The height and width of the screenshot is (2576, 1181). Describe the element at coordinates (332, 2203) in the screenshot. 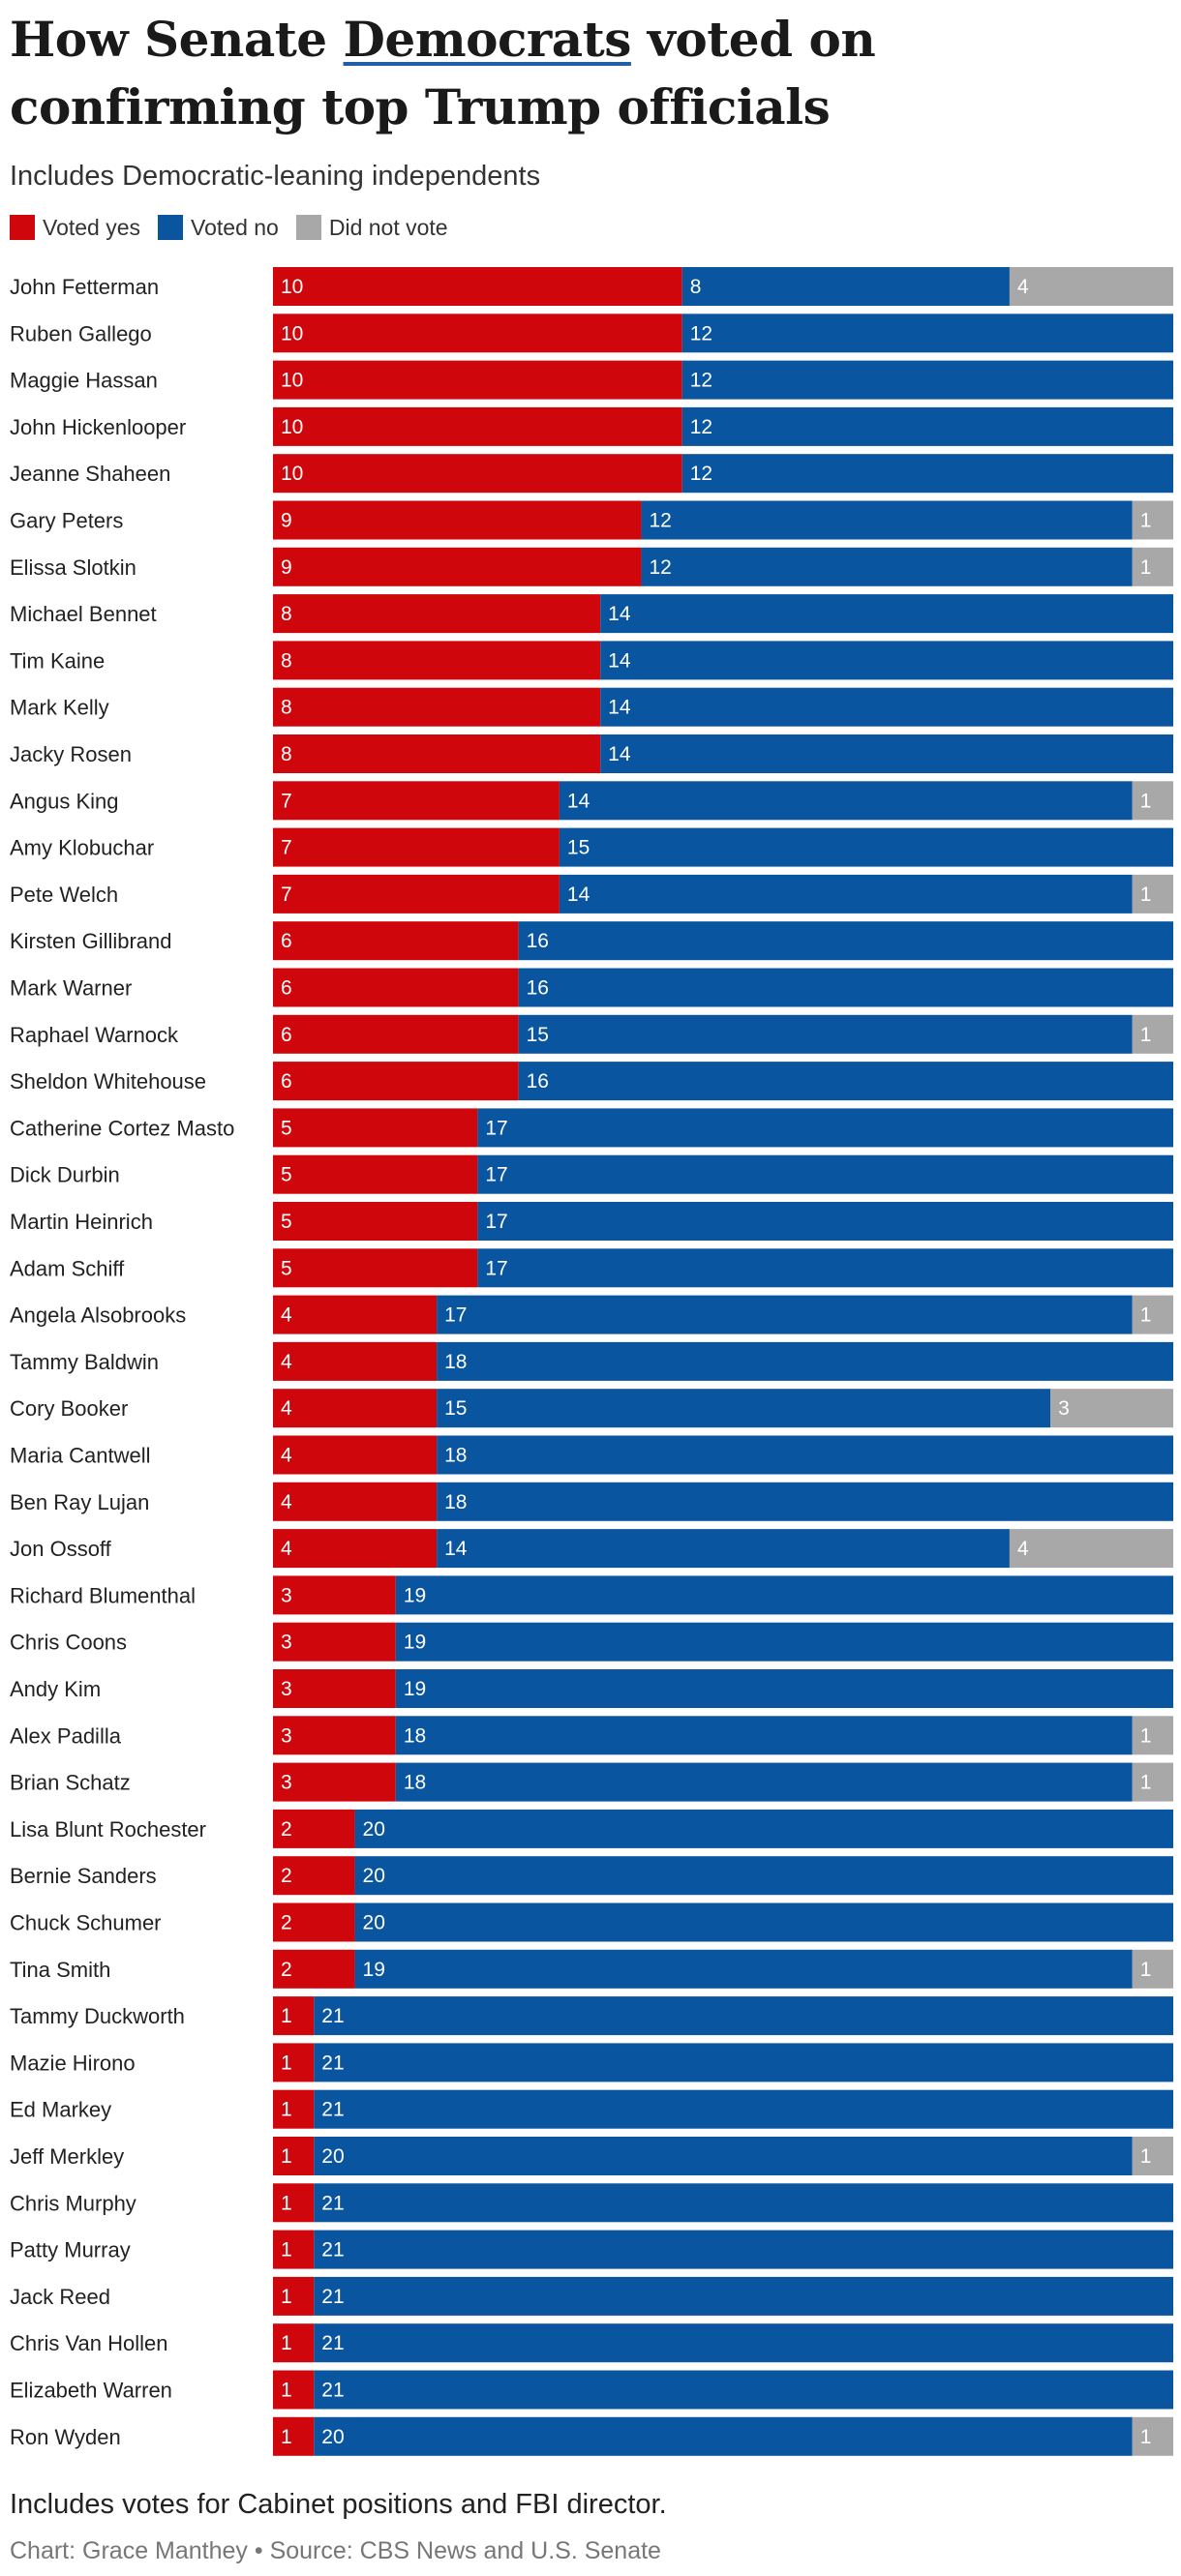

I see `data-label-voted-no-chris-murphy: 21` at that location.